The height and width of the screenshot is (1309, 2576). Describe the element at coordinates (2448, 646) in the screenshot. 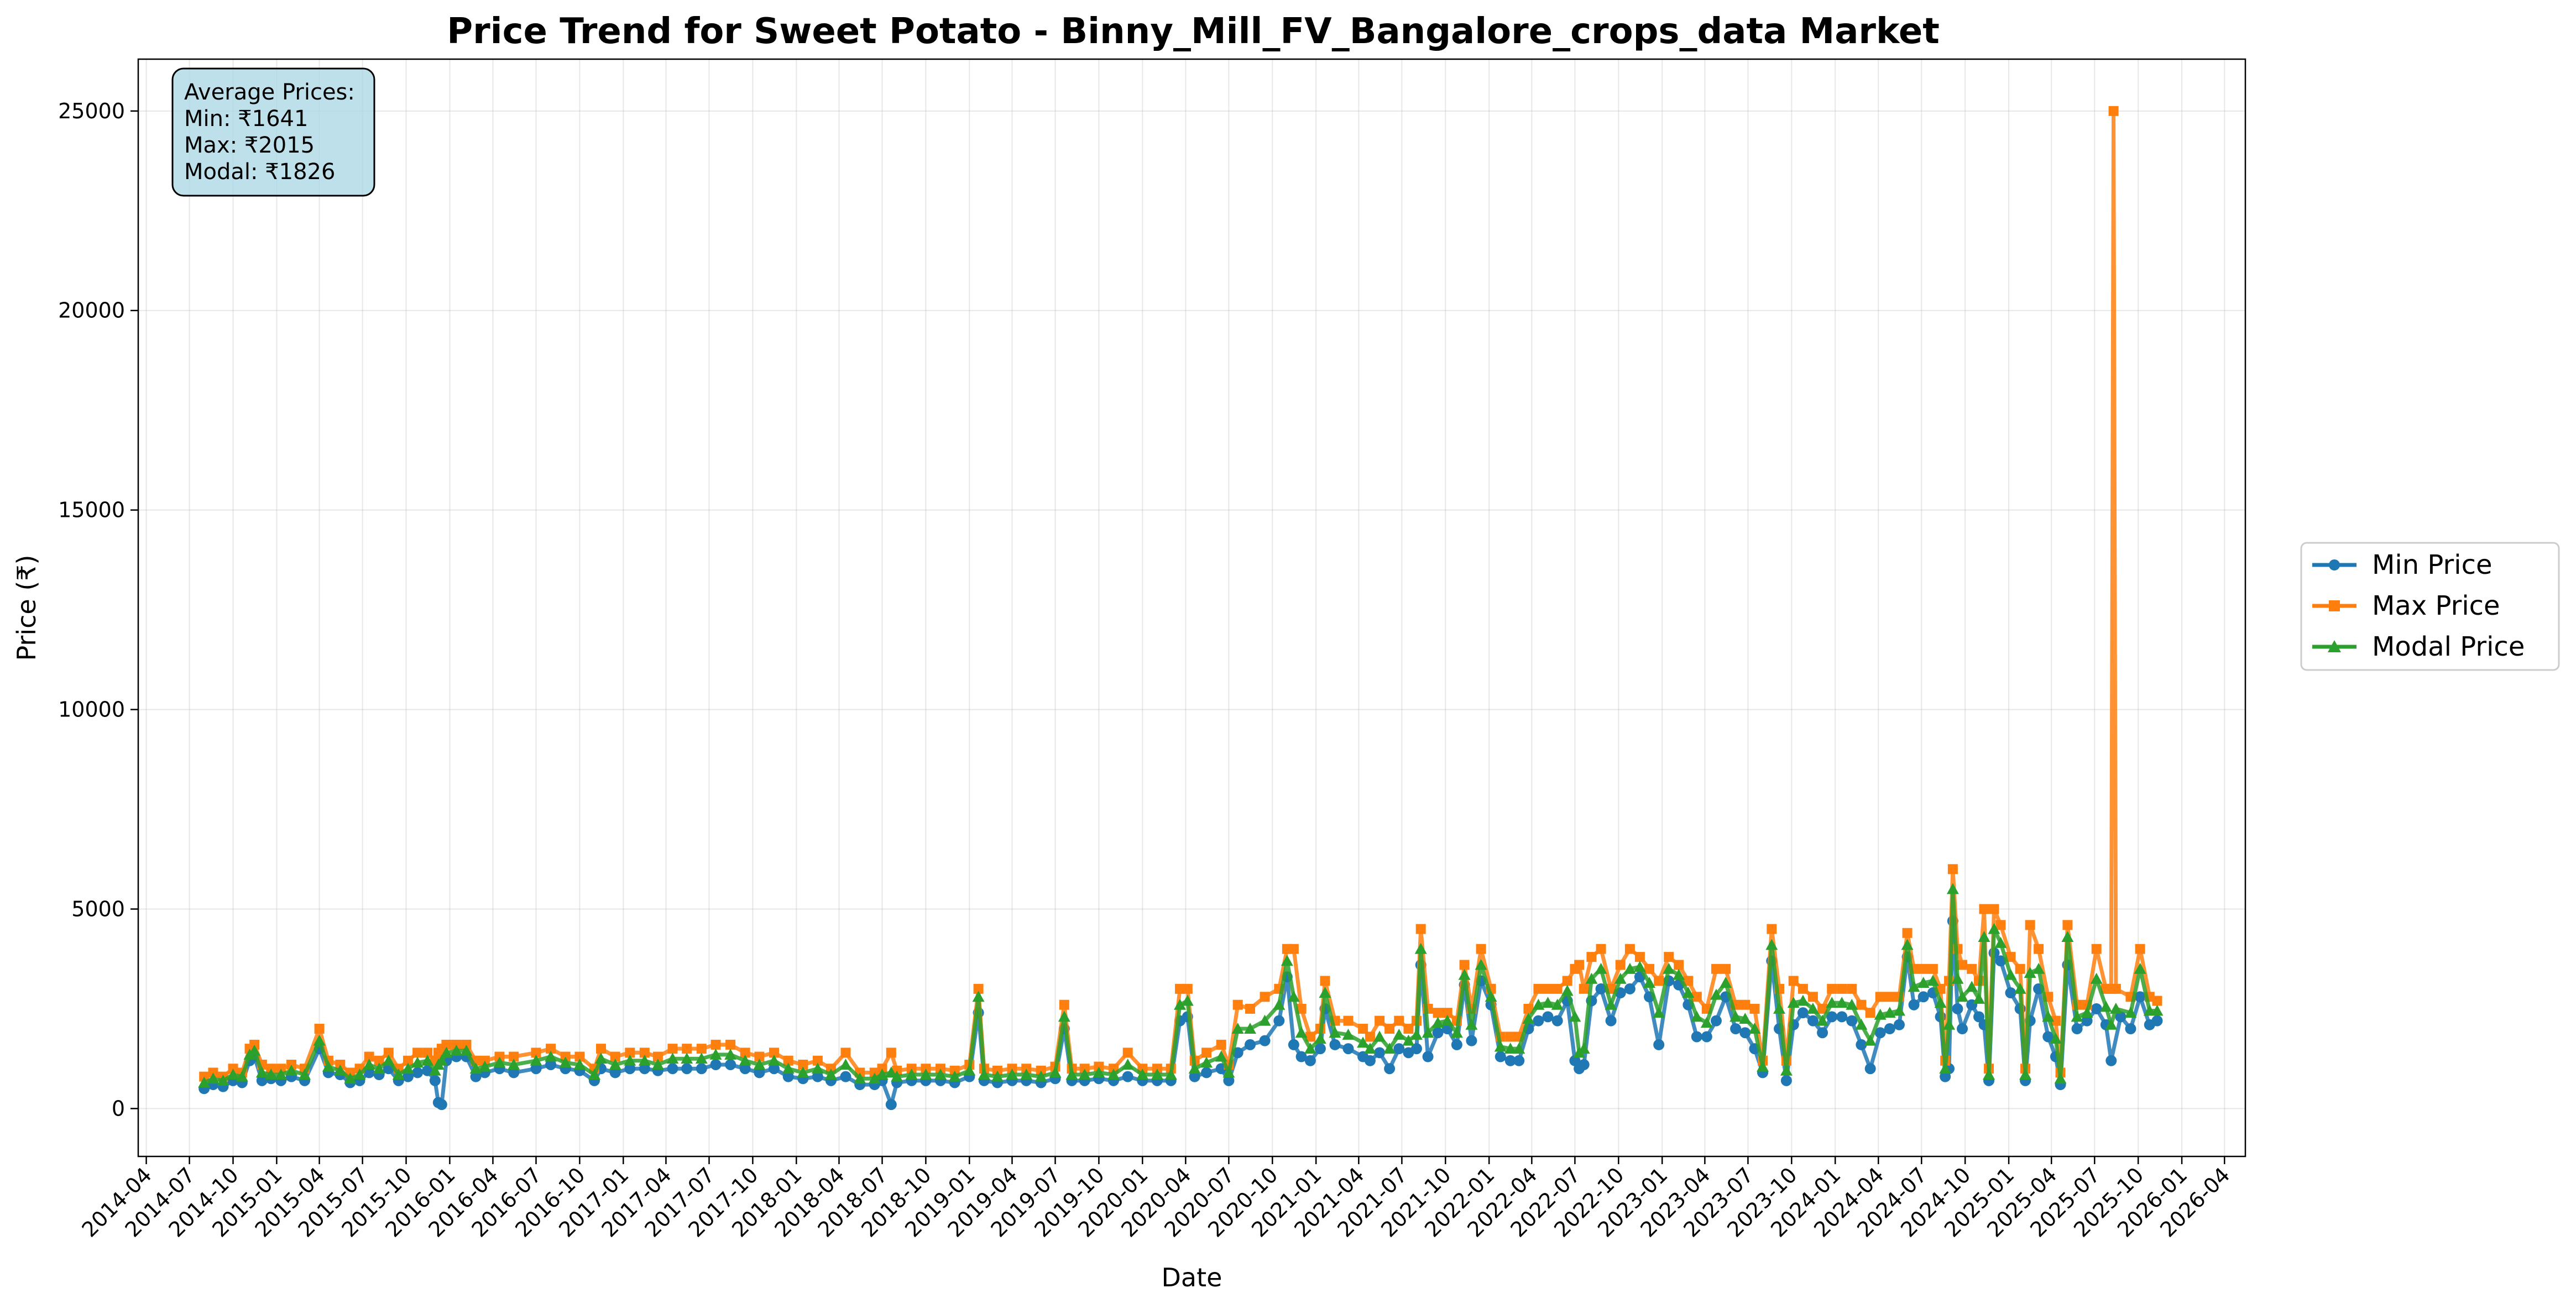

I see `legend-label-modal: Modal Price` at that location.